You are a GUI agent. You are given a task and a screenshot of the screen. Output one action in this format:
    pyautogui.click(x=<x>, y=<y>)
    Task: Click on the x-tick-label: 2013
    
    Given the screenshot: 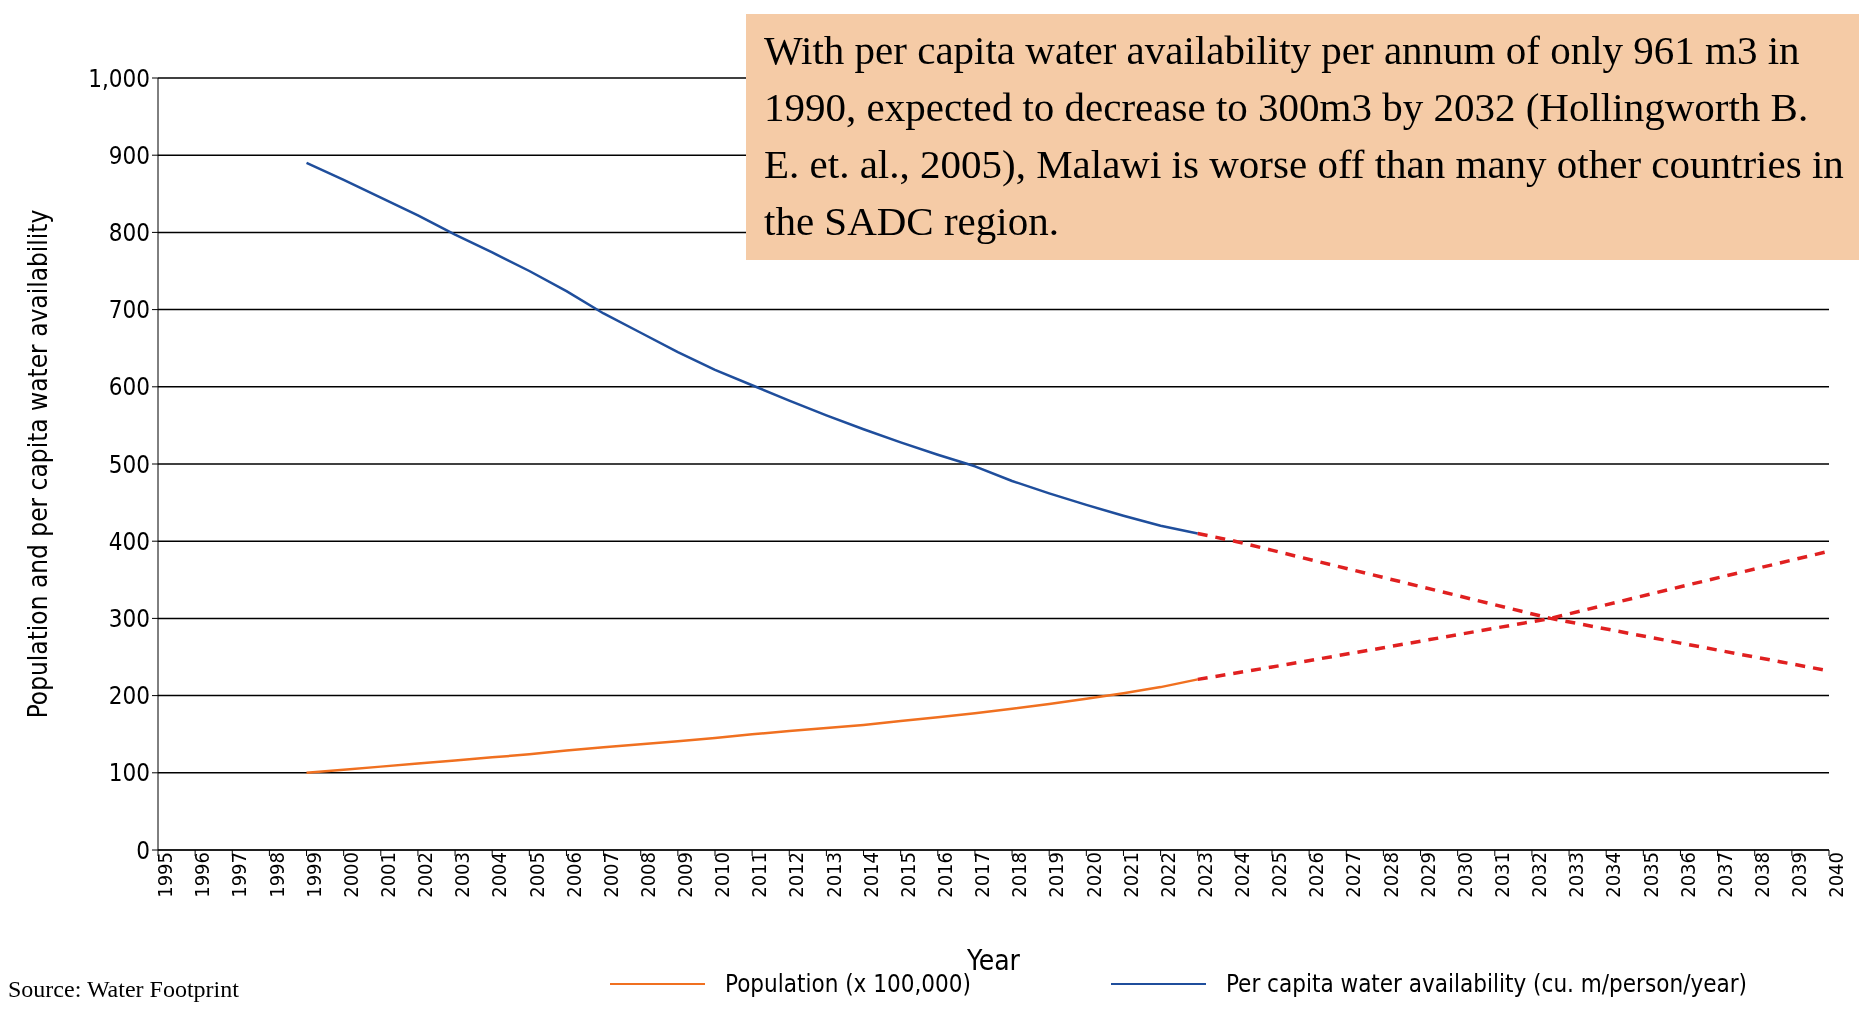 What is the action you would take?
    pyautogui.click(x=833, y=875)
    